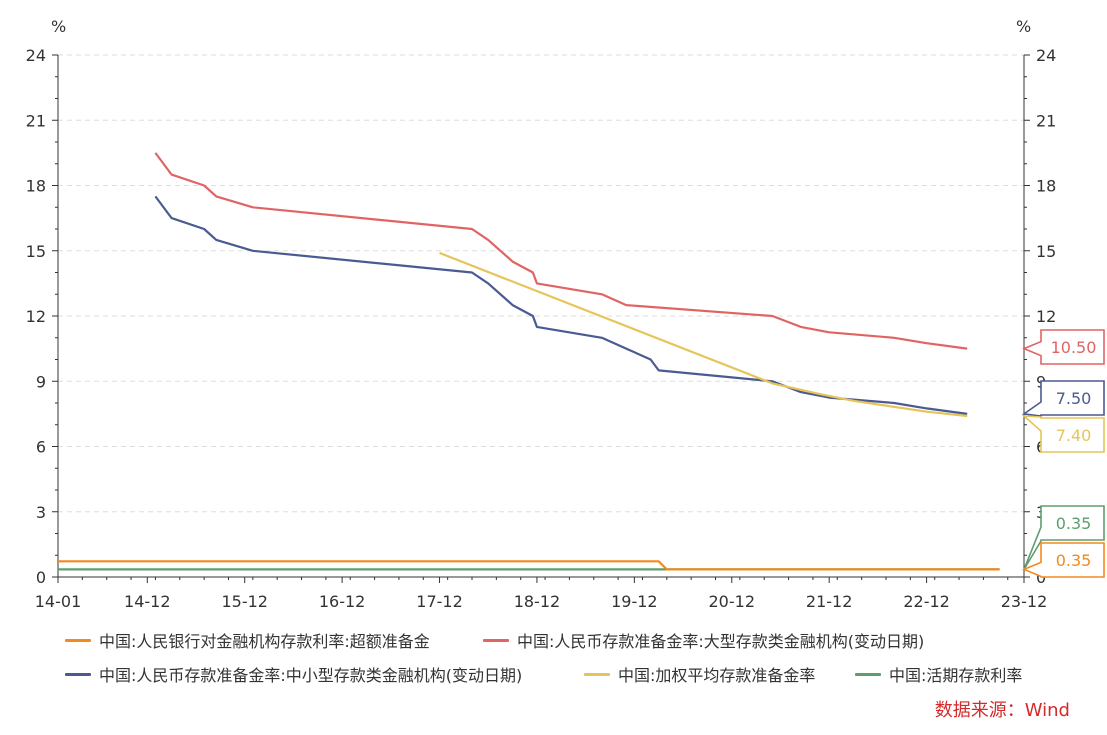 This screenshot has height=735, width=1107. I want to click on y-tick-label-left: 18, so click(36, 186).